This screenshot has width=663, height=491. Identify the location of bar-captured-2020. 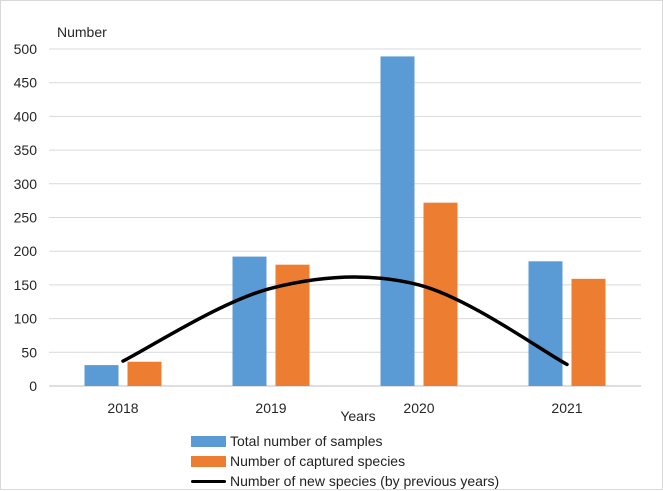
(440, 294).